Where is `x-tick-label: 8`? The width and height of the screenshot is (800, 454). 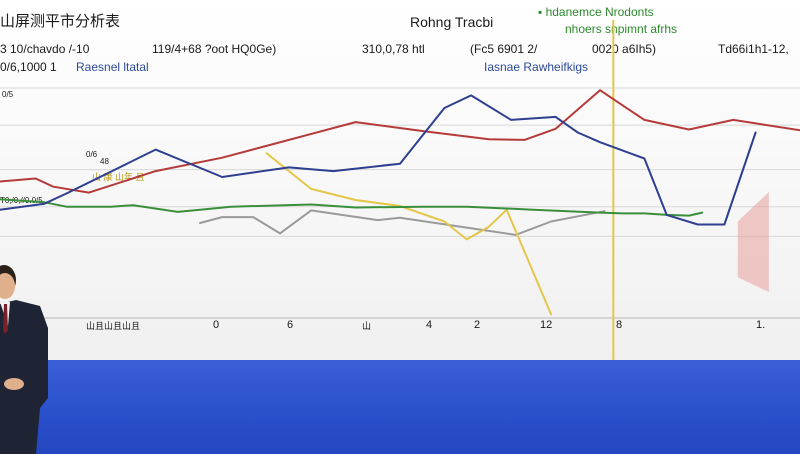 x-tick-label: 8 is located at coordinates (619, 325).